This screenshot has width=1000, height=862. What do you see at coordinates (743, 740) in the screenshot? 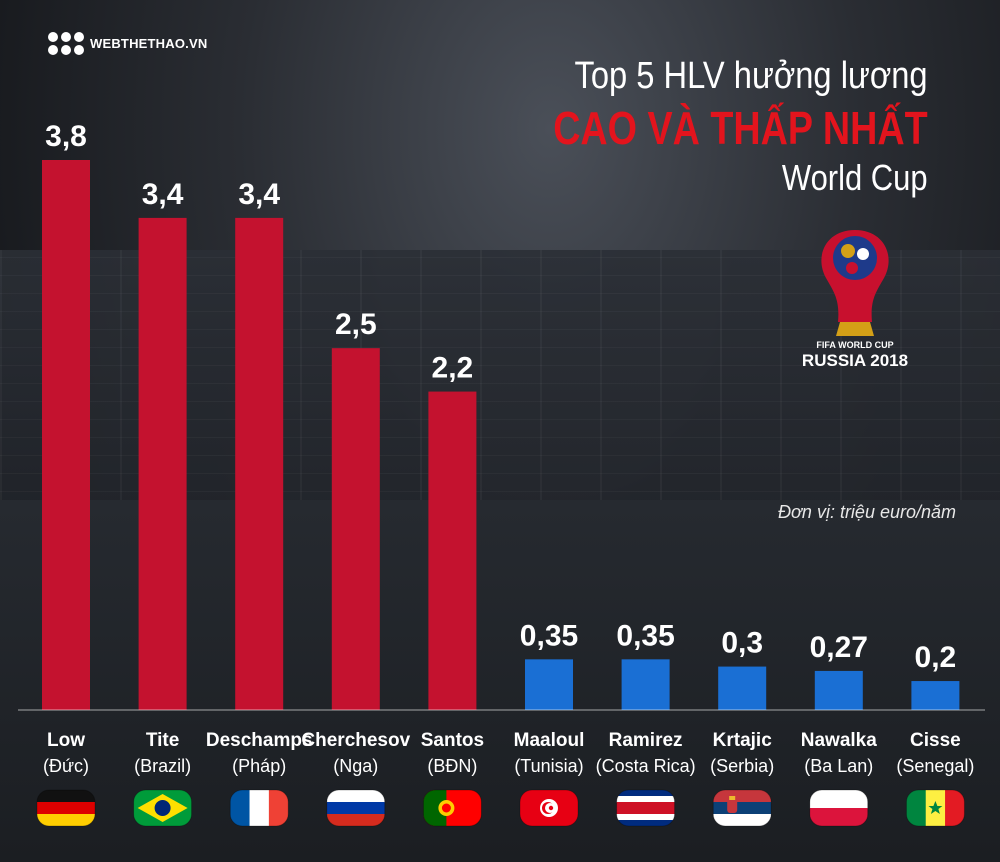
I see `category-label: Krtajic` at bounding box center [743, 740].